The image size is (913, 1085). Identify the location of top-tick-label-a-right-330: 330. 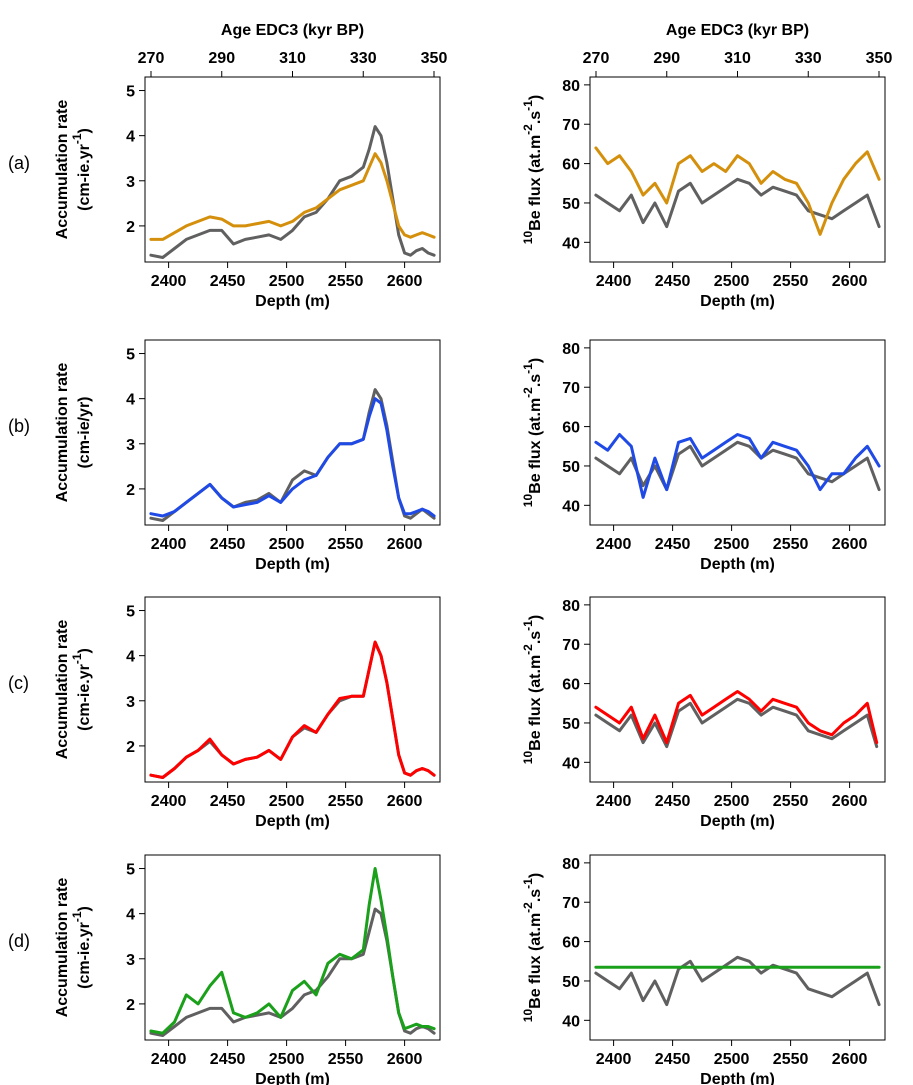
(808, 58).